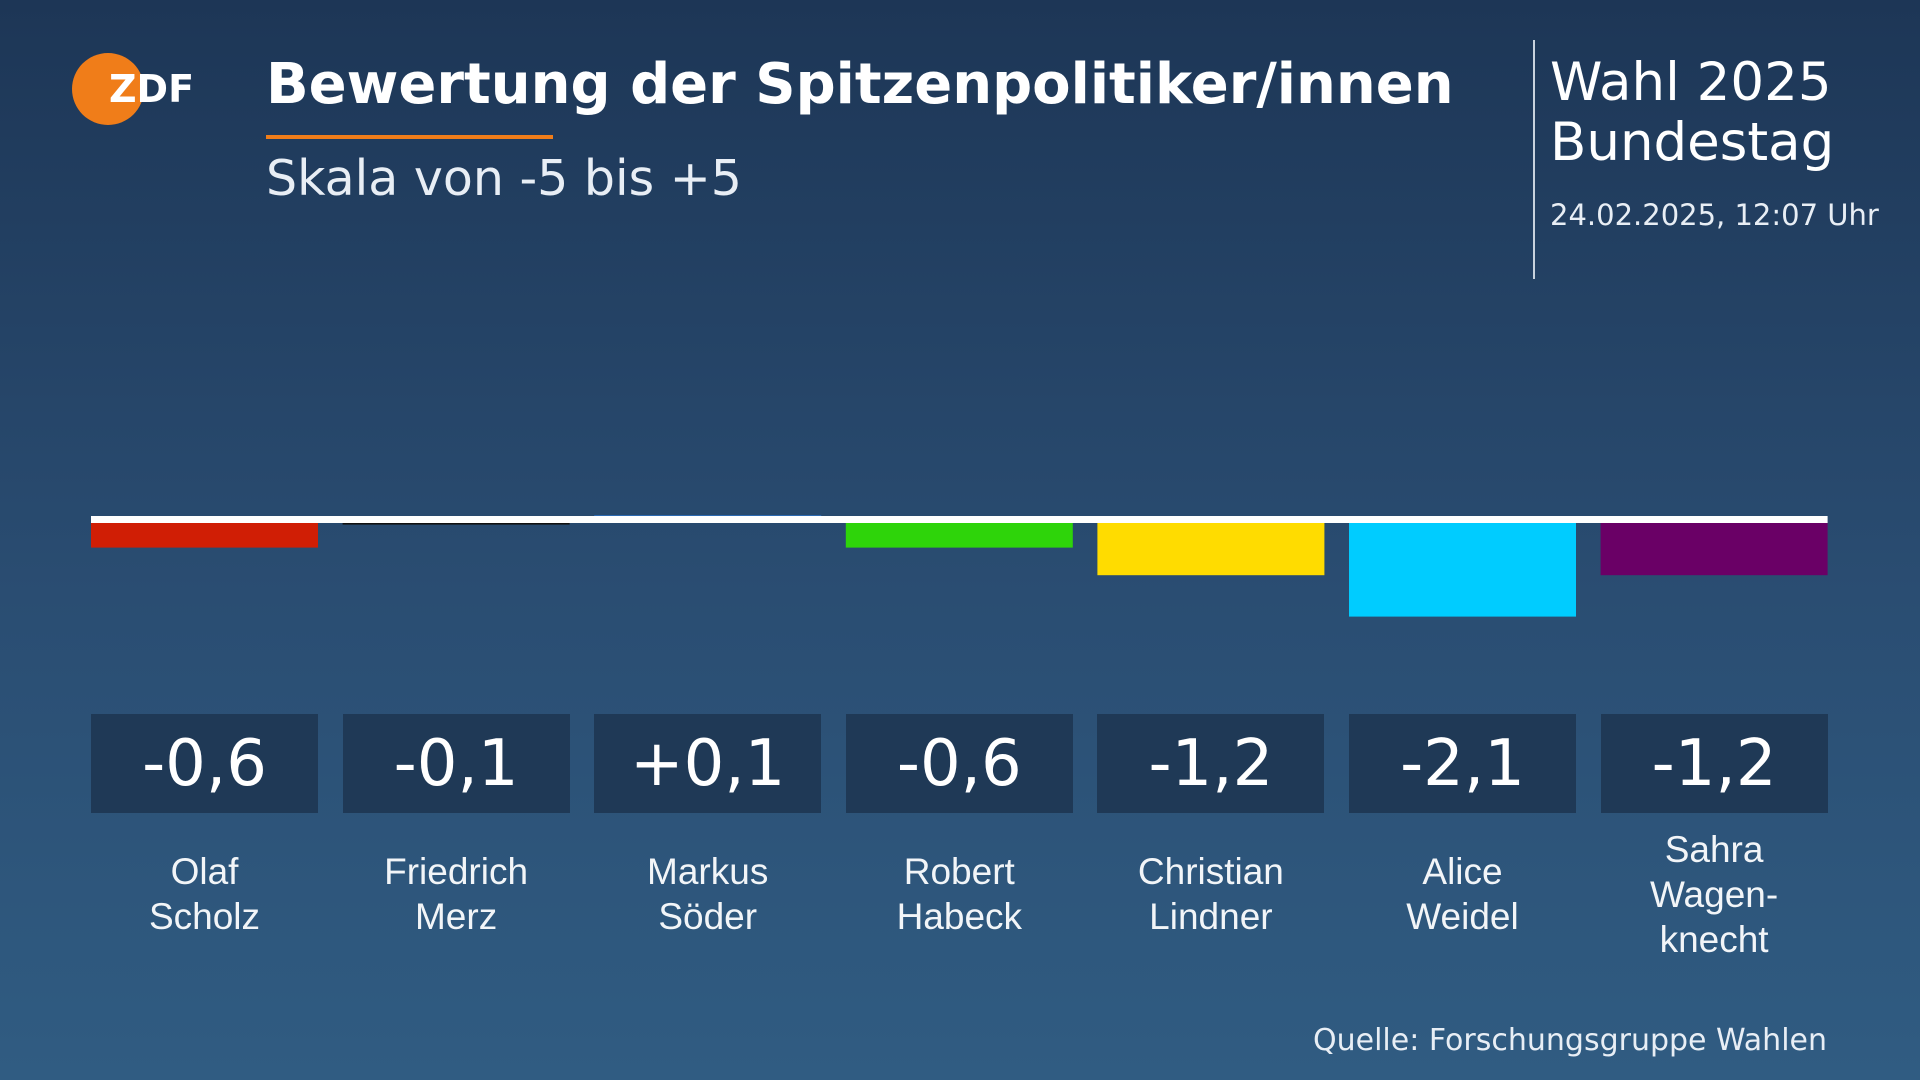 This screenshot has height=1080, width=1920. I want to click on category-label: Sahra Wagen- knecht, so click(1714, 894).